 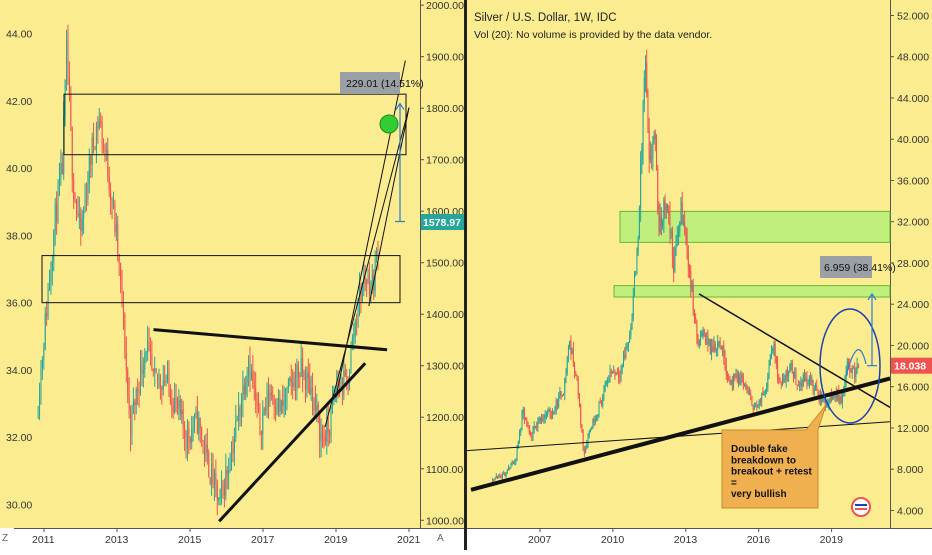 I want to click on left-price-scale-background, so click(x=442, y=264).